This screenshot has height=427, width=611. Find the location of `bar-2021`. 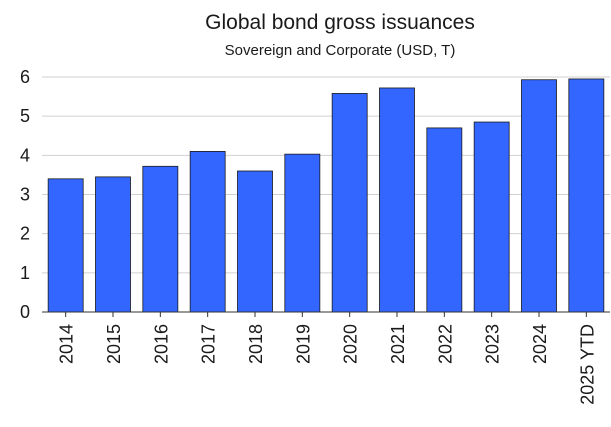

bar-2021 is located at coordinates (397, 200).